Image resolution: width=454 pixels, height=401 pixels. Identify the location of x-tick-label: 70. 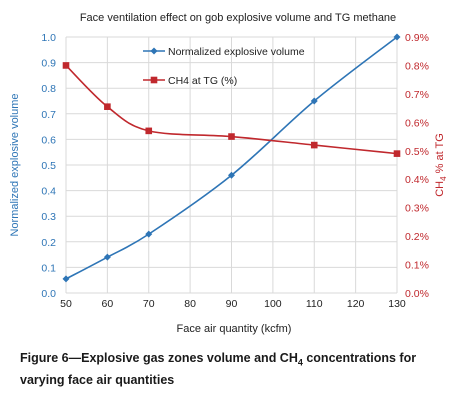
(149, 304).